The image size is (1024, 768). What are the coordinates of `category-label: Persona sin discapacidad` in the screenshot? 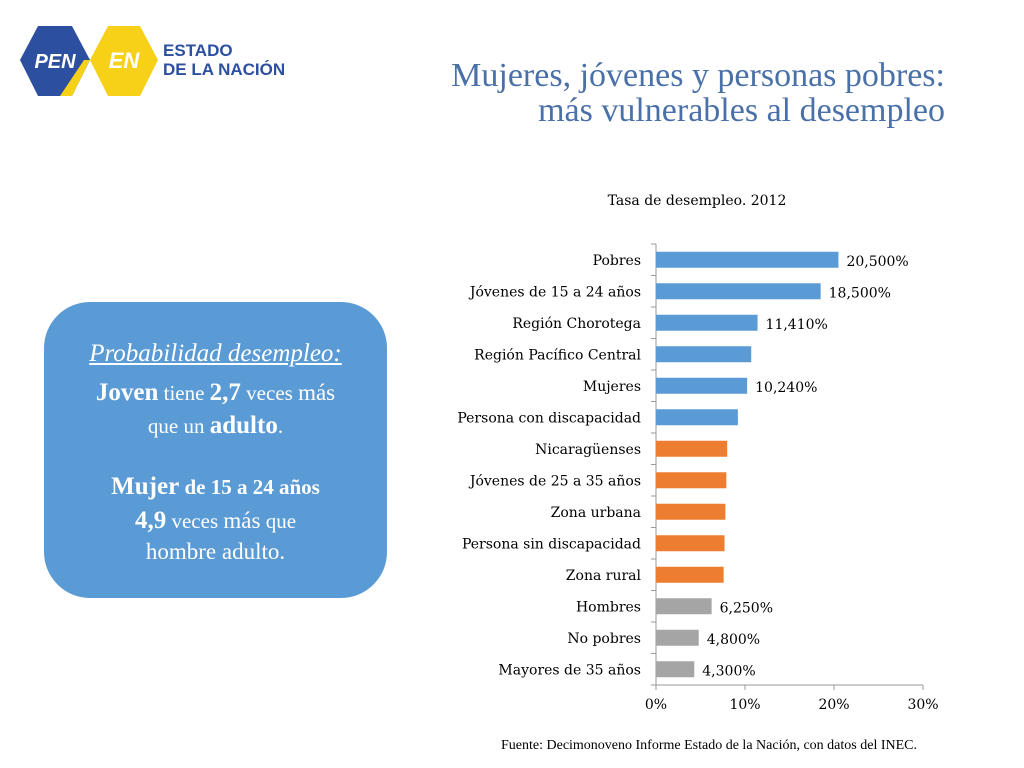 It's located at (551, 544).